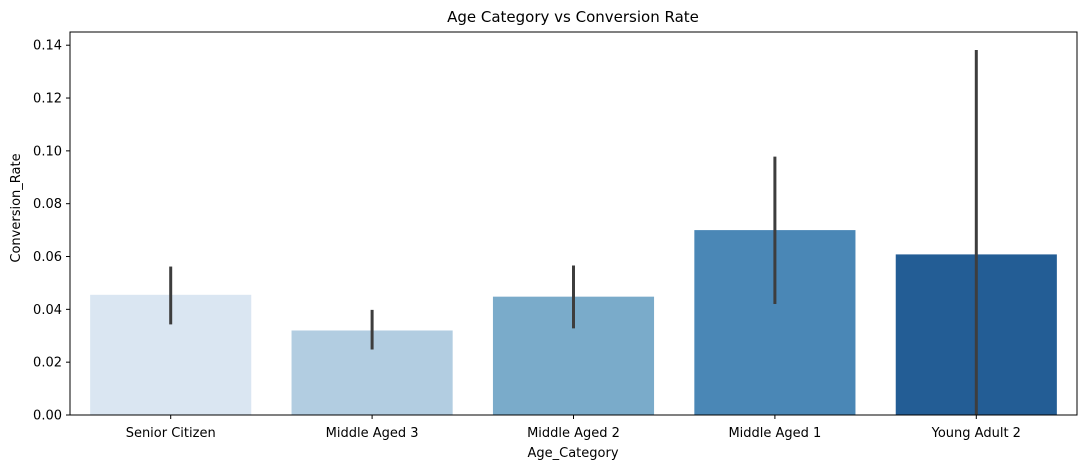 The width and height of the screenshot is (1087, 468). Describe the element at coordinates (47, 151) in the screenshot. I see `y-tick-label: 0.10` at that location.